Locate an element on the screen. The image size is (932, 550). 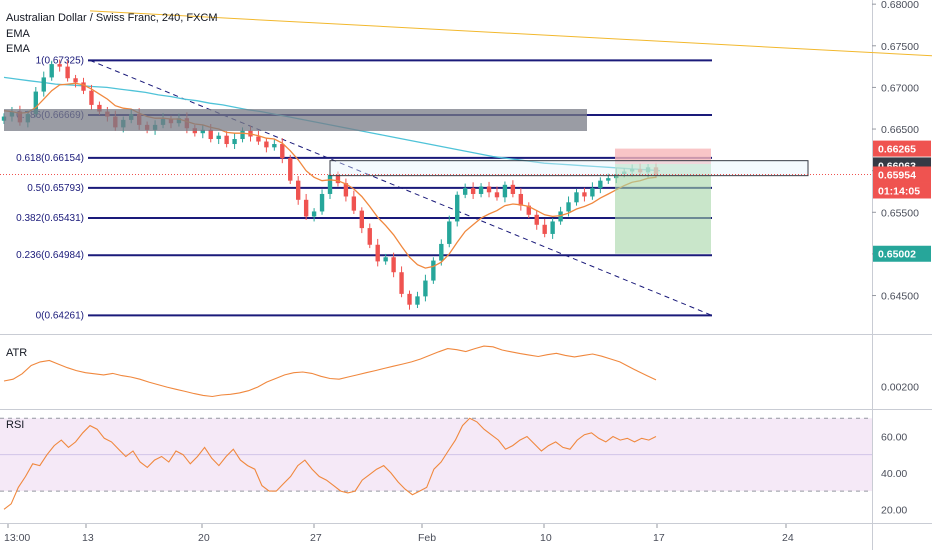
atr-tick-label: 0.00200 is located at coordinates (900, 387).